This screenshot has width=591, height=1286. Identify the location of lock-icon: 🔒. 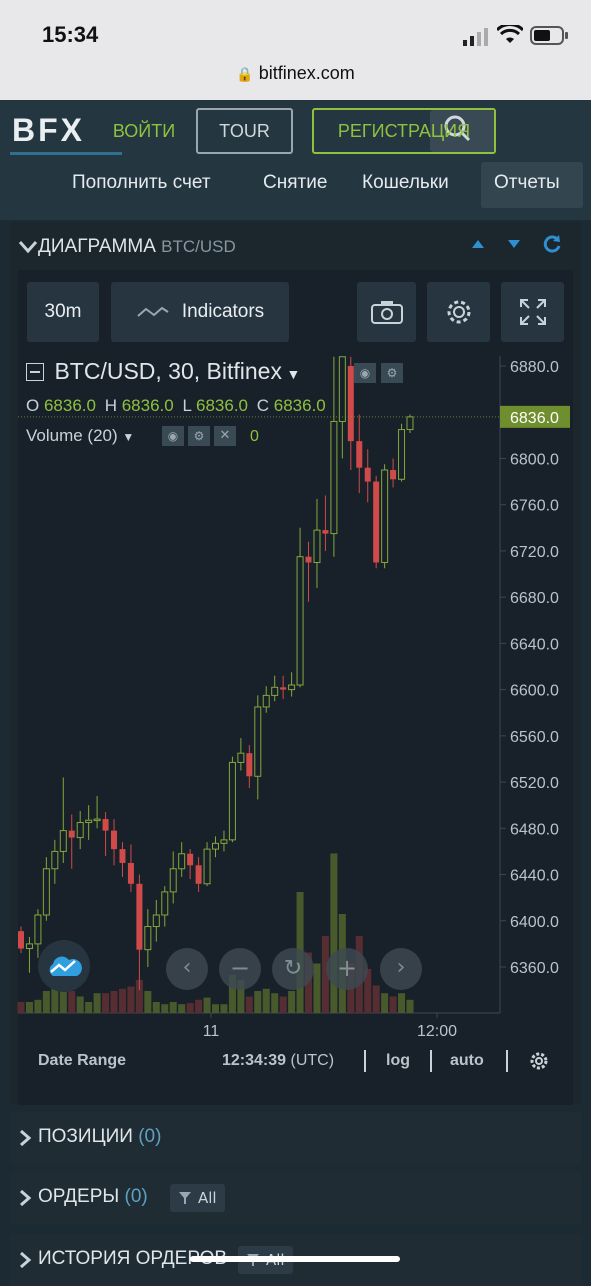
(245, 74).